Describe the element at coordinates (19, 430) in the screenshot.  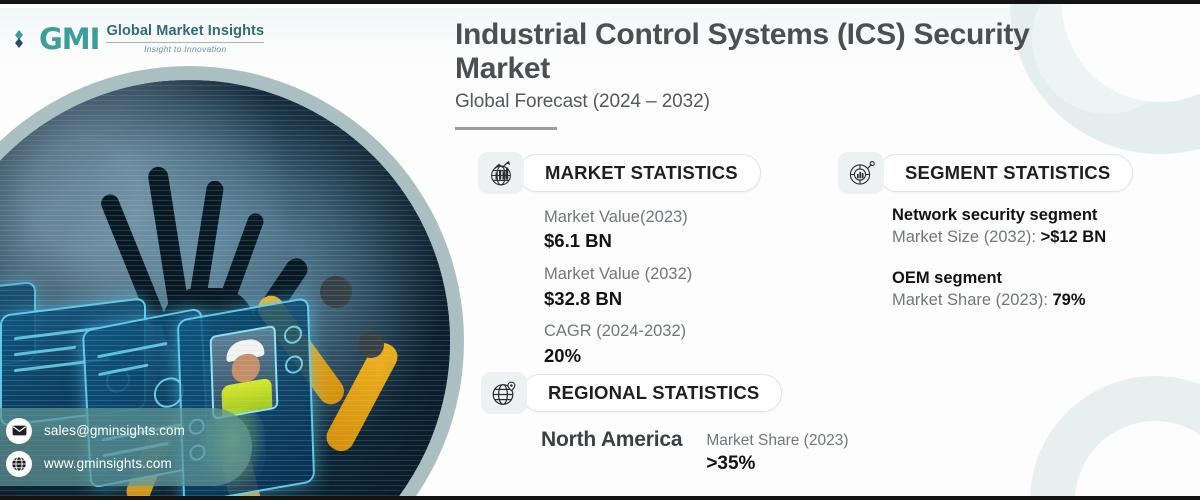
I see `envelope-icon` at that location.